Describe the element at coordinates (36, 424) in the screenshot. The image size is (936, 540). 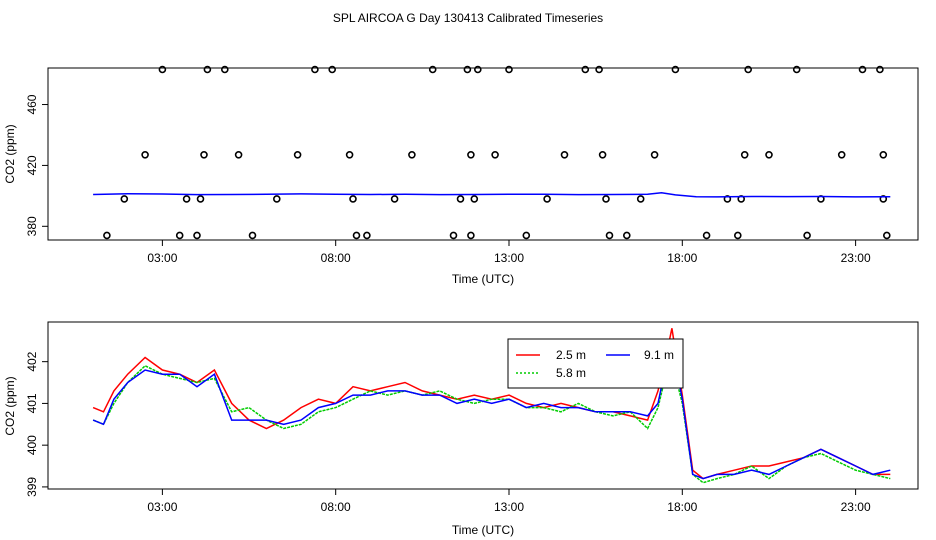
I see `bottom-y-axis: 399 400 401 402` at that location.